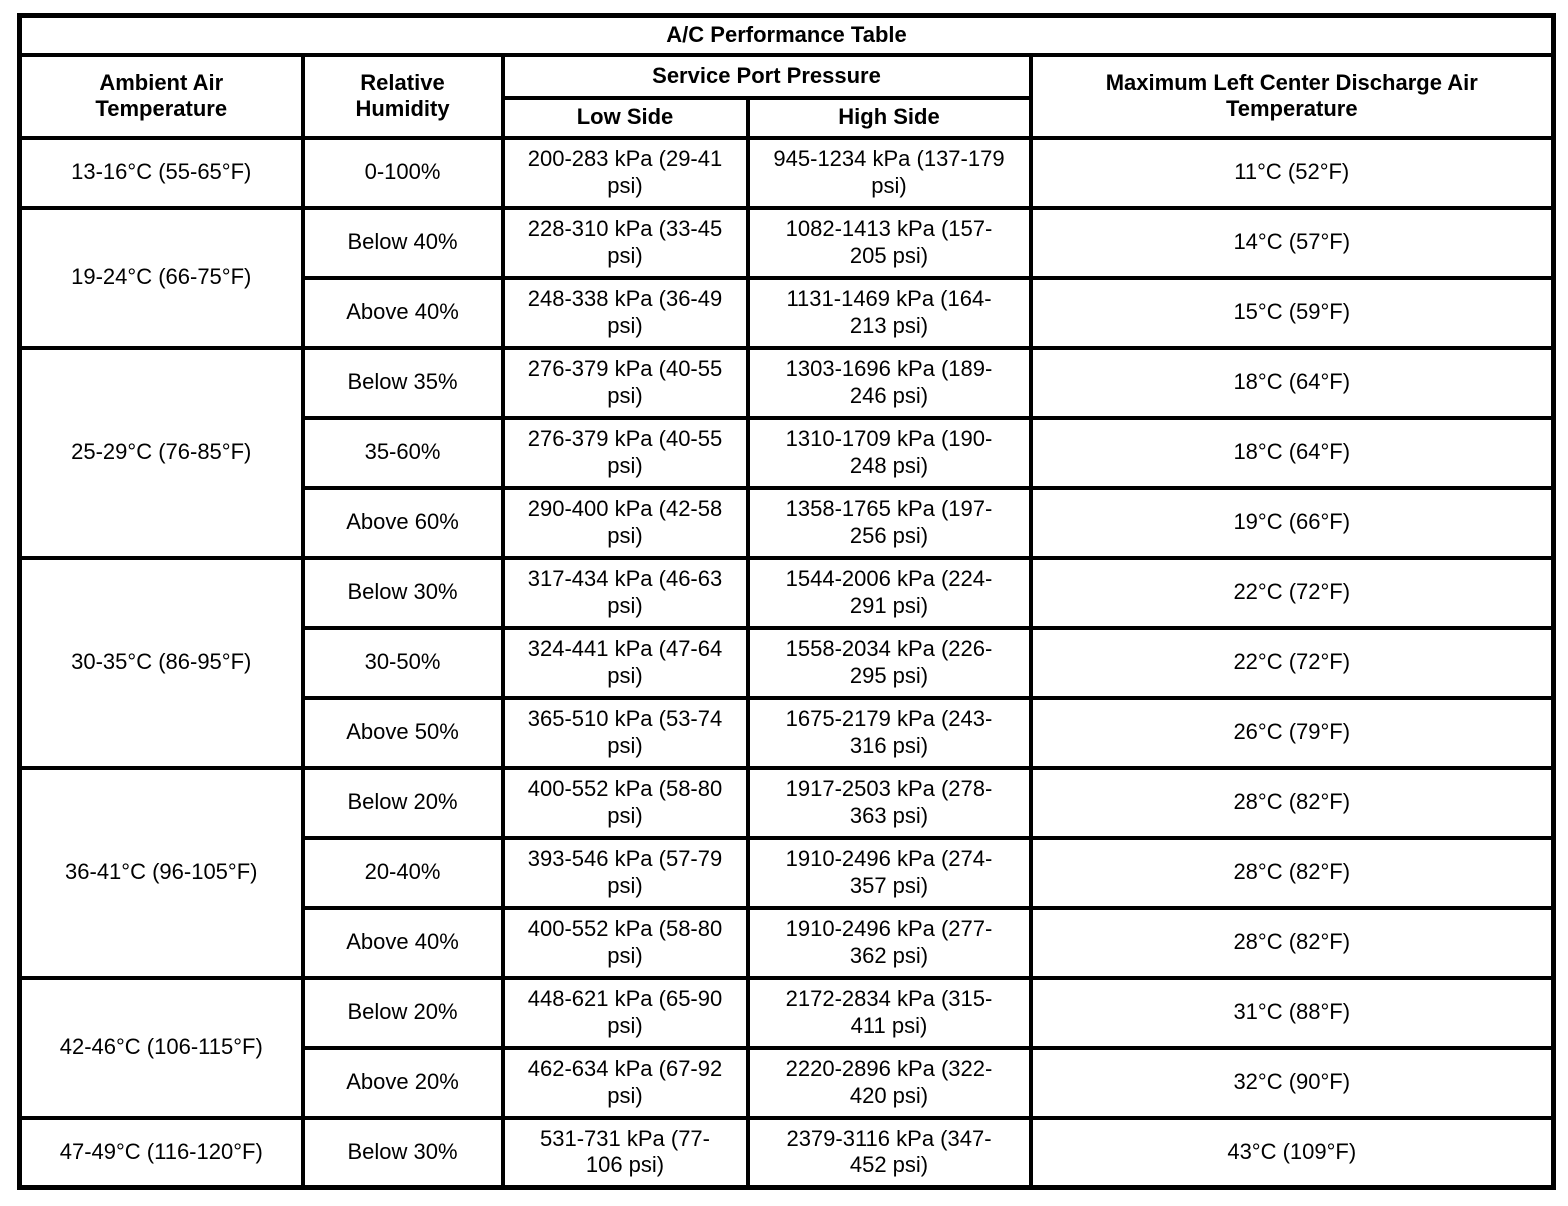  Describe the element at coordinates (625, 1012) in the screenshot. I see `low-side-cell: 448-621 kPa (65-90 psi)` at that location.